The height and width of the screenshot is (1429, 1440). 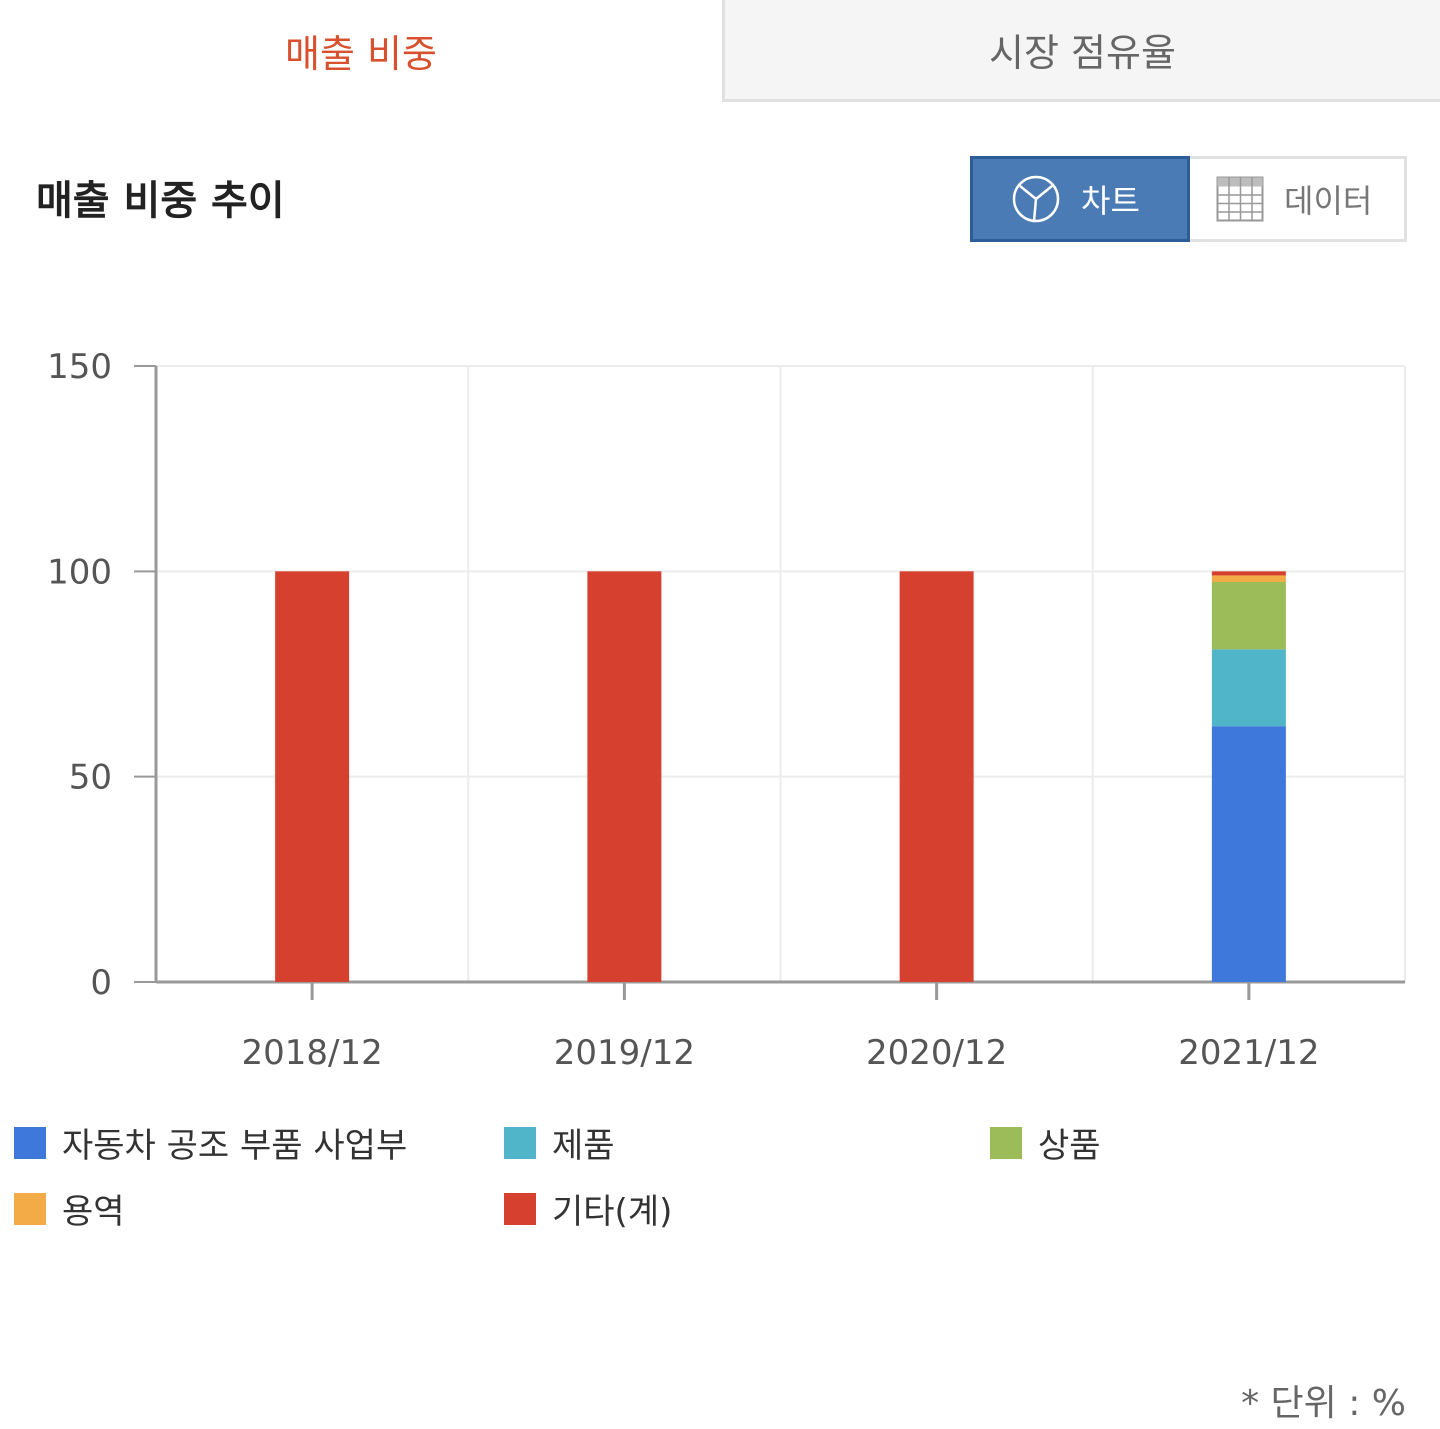 I want to click on legend-item: 자동차 공조 부품 사업부, so click(x=210, y=1142).